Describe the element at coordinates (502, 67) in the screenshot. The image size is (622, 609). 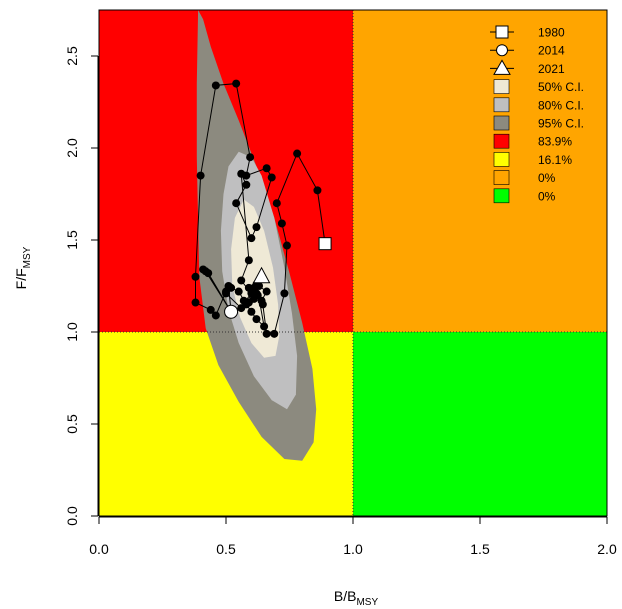
I see `legend-triangle-icon` at that location.